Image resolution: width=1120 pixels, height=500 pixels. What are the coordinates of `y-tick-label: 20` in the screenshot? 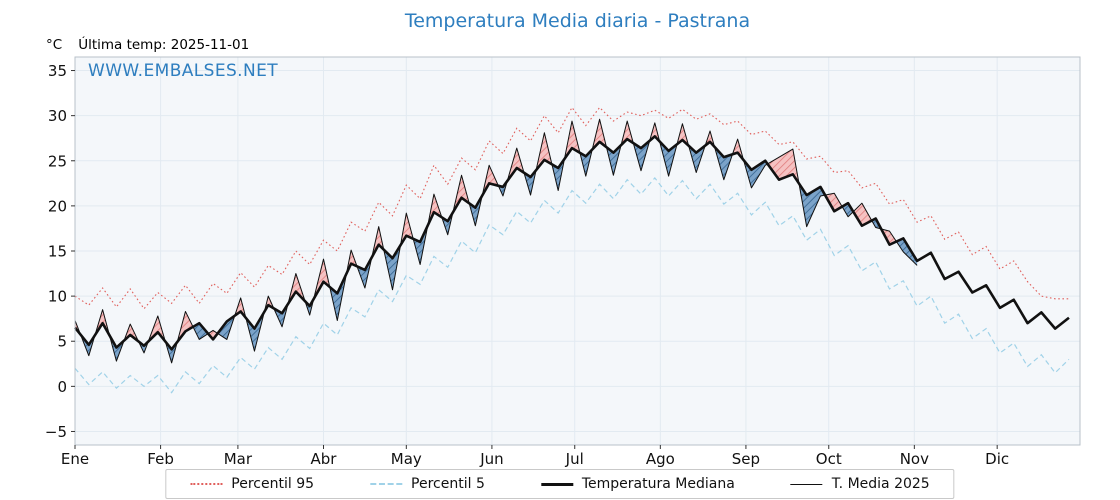 It's located at (57, 206).